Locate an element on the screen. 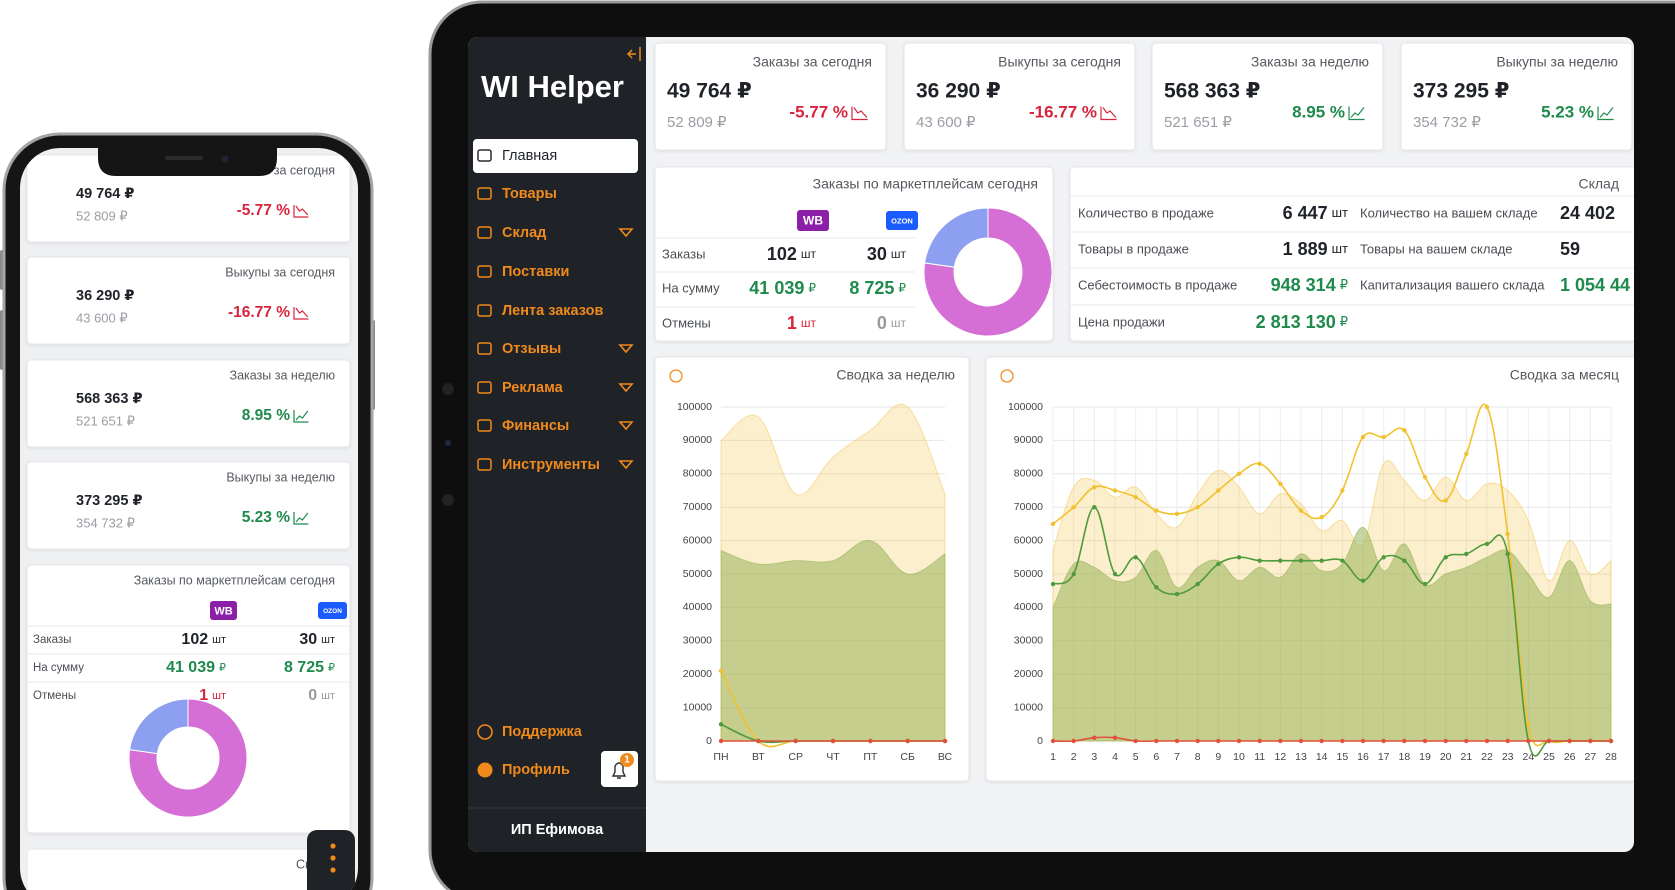  menu-item: Инструменты is located at coordinates (555, 465).